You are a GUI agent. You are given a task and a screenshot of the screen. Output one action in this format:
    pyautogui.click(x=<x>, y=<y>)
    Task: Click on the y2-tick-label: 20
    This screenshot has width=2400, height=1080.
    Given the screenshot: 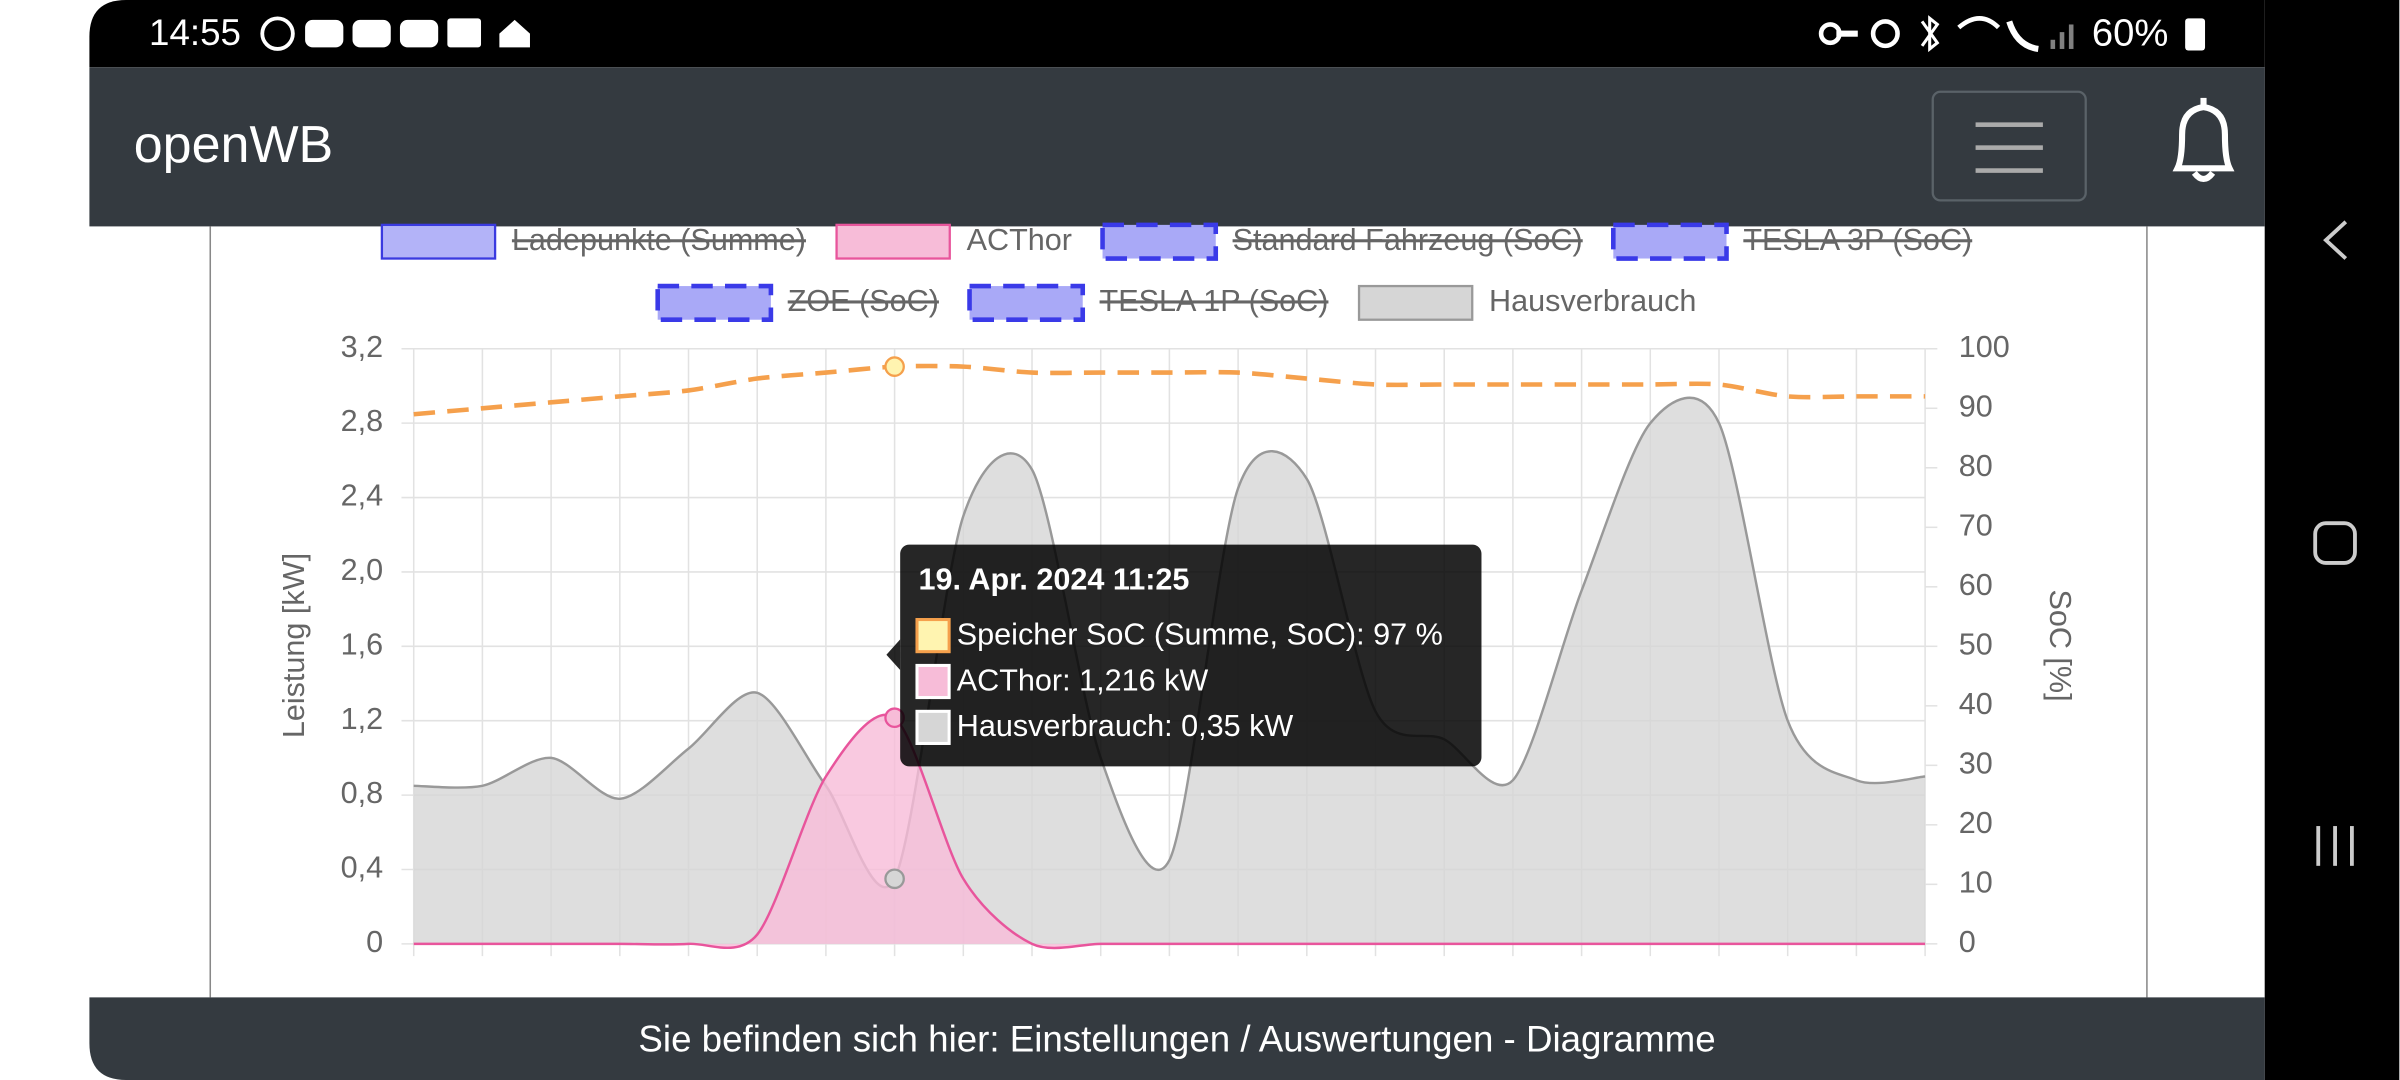 What is the action you would take?
    pyautogui.click(x=1976, y=823)
    